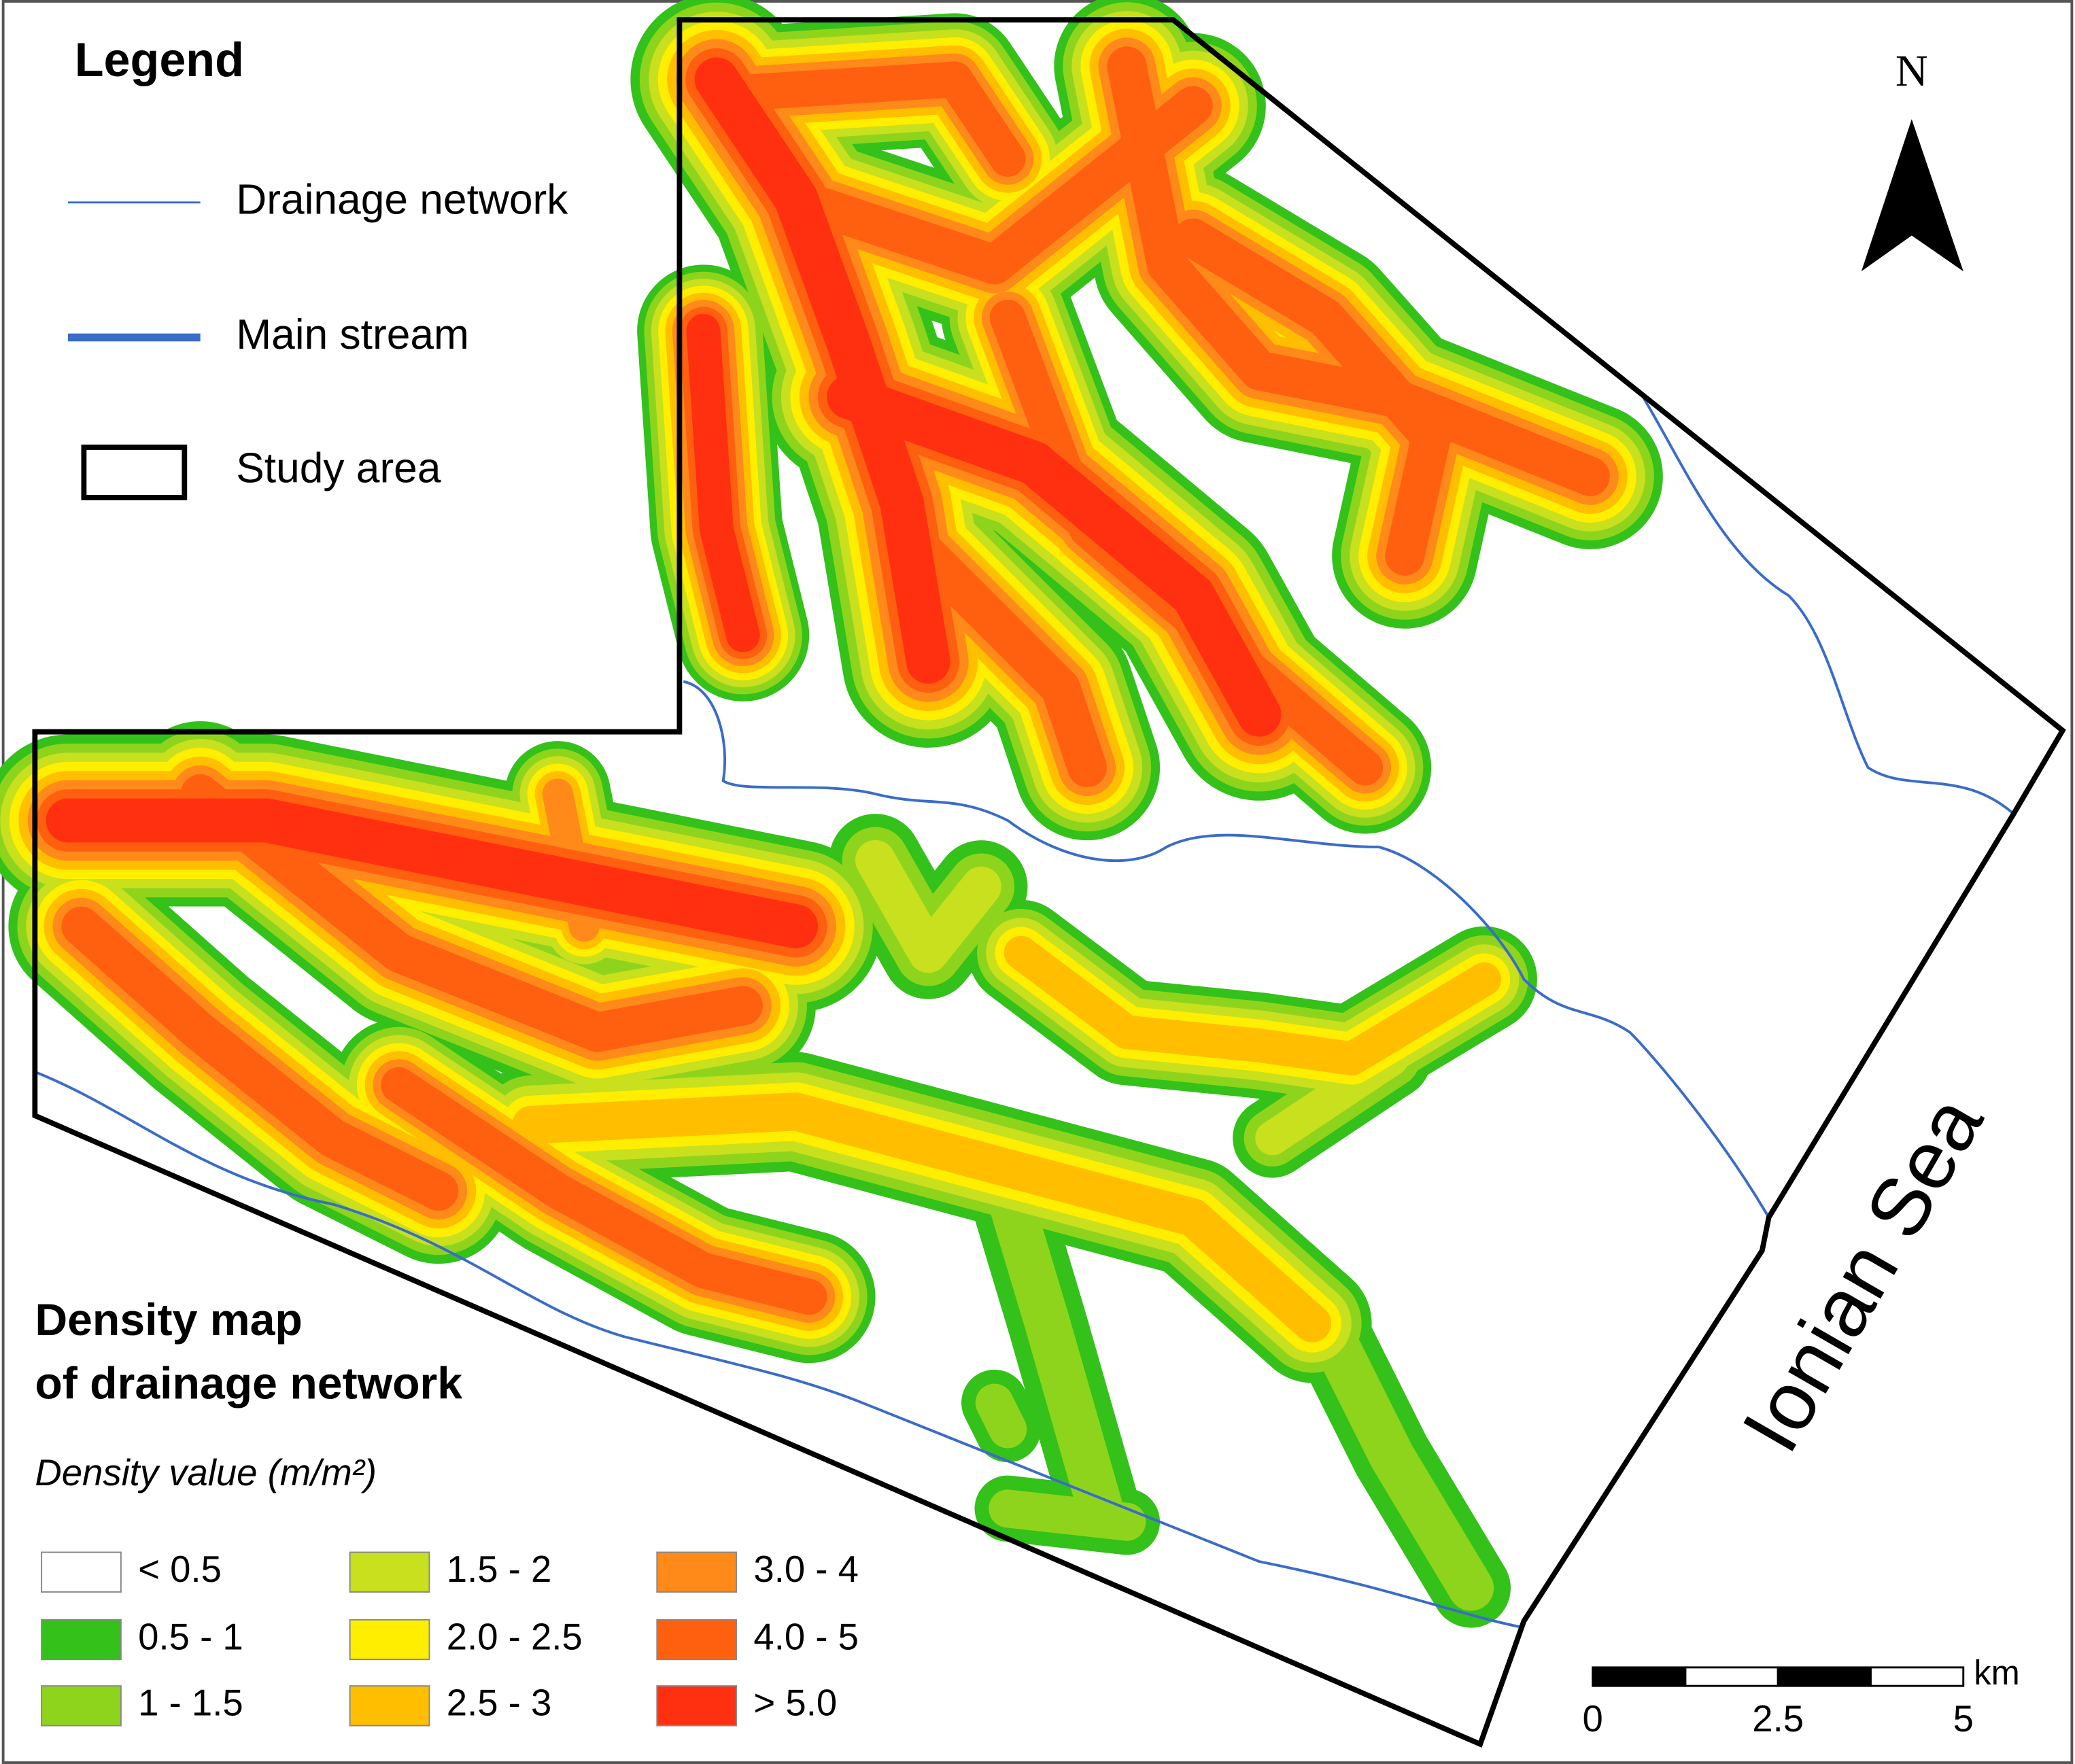 This screenshot has width=2075, height=1764. Describe the element at coordinates (1912, 71) in the screenshot. I see `north-label: N` at that location.